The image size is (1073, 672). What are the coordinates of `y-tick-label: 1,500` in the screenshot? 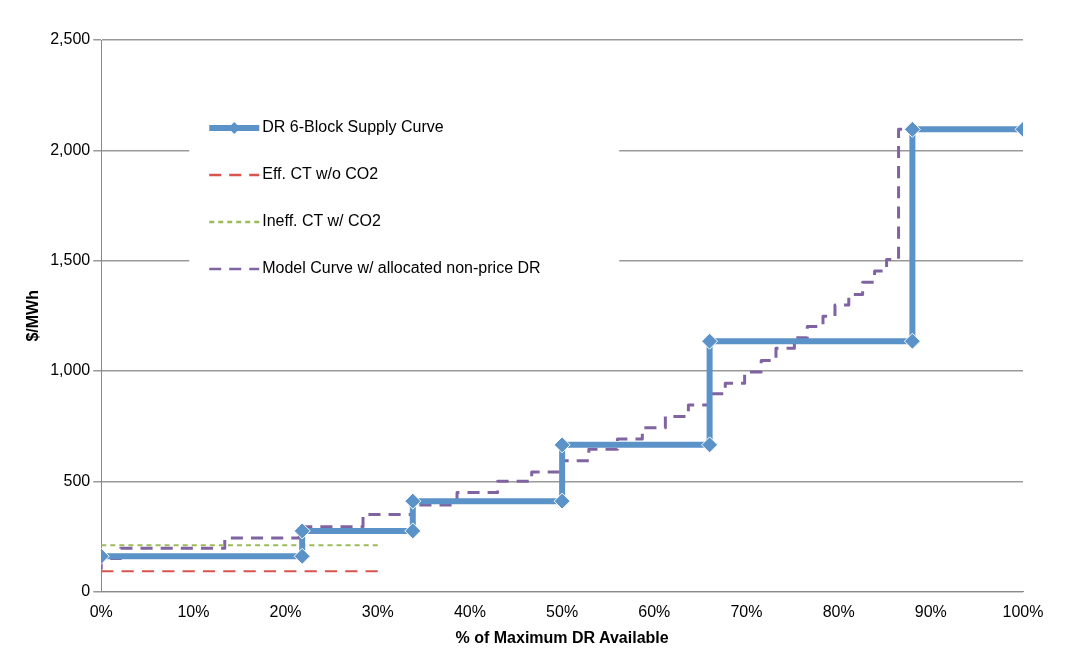 It's located at (70, 260).